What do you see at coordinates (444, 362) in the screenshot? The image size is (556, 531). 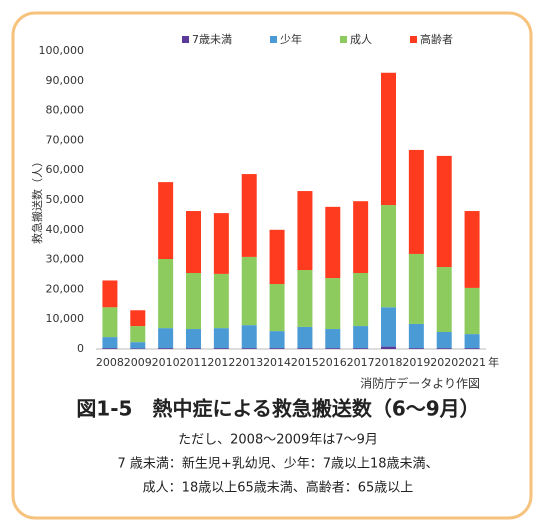 I see `x-tick-label: 2020` at bounding box center [444, 362].